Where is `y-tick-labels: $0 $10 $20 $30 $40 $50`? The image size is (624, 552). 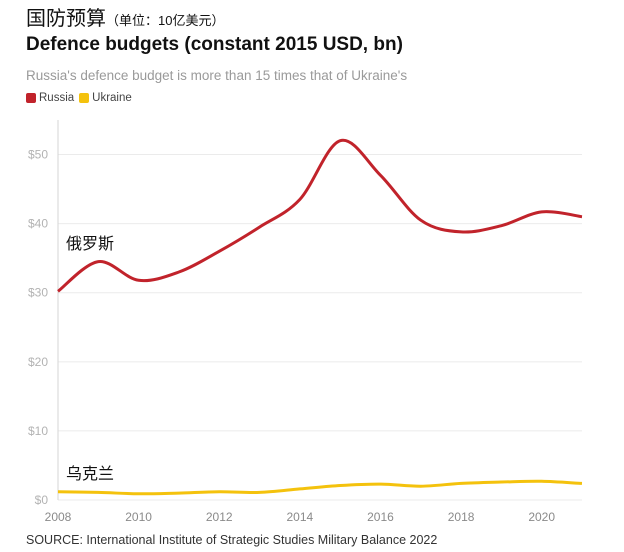
y-tick-labels: $0 $10 $20 $30 $40 $50 is located at coordinates (38, 327).